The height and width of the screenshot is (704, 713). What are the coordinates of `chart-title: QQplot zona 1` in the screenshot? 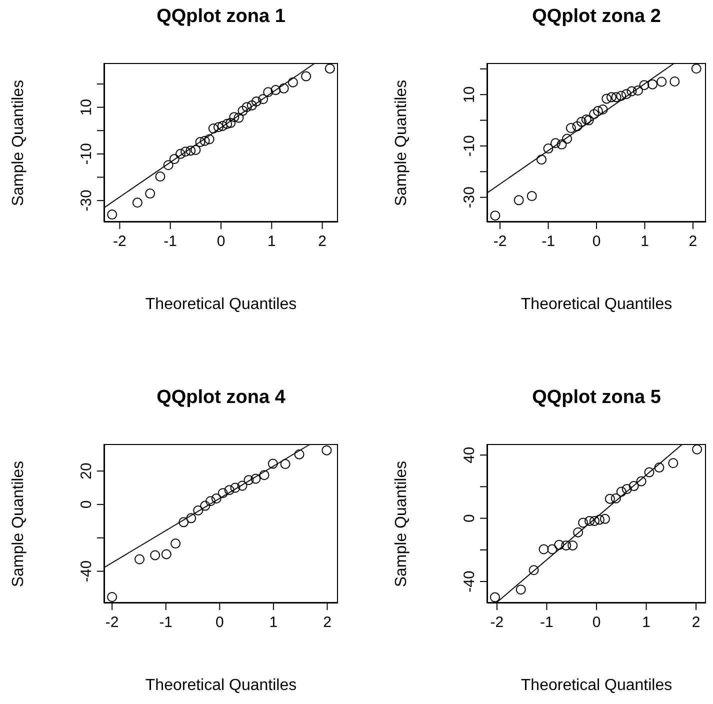 It's located at (221, 17).